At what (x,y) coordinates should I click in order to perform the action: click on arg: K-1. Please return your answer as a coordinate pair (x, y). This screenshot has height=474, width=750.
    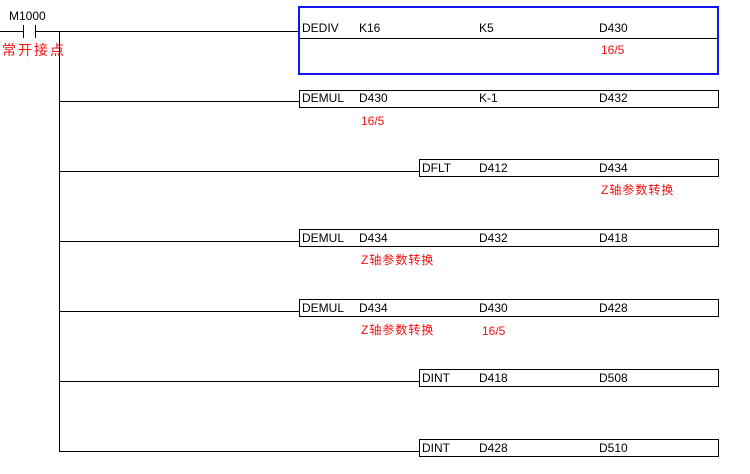
    Looking at the image, I should click on (488, 98).